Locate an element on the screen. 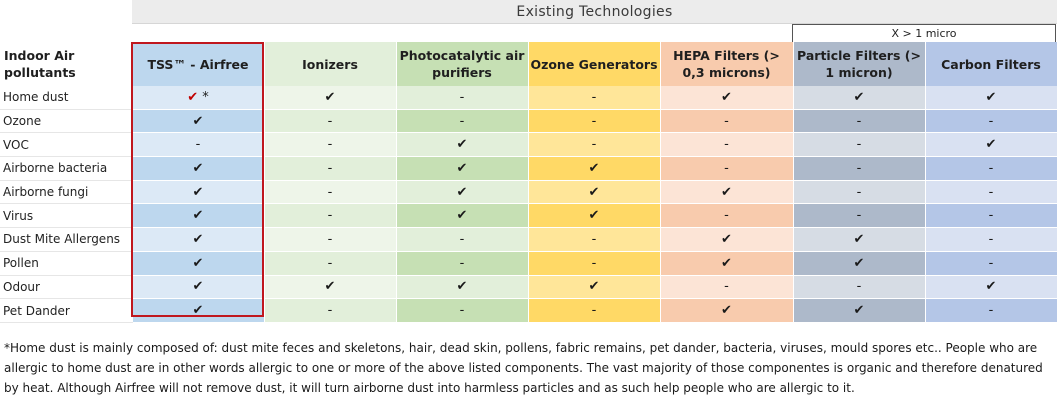 This screenshot has height=418, width=1057. table-row: Pollen ✔ - - - ✔ ✔ - is located at coordinates (528, 263).